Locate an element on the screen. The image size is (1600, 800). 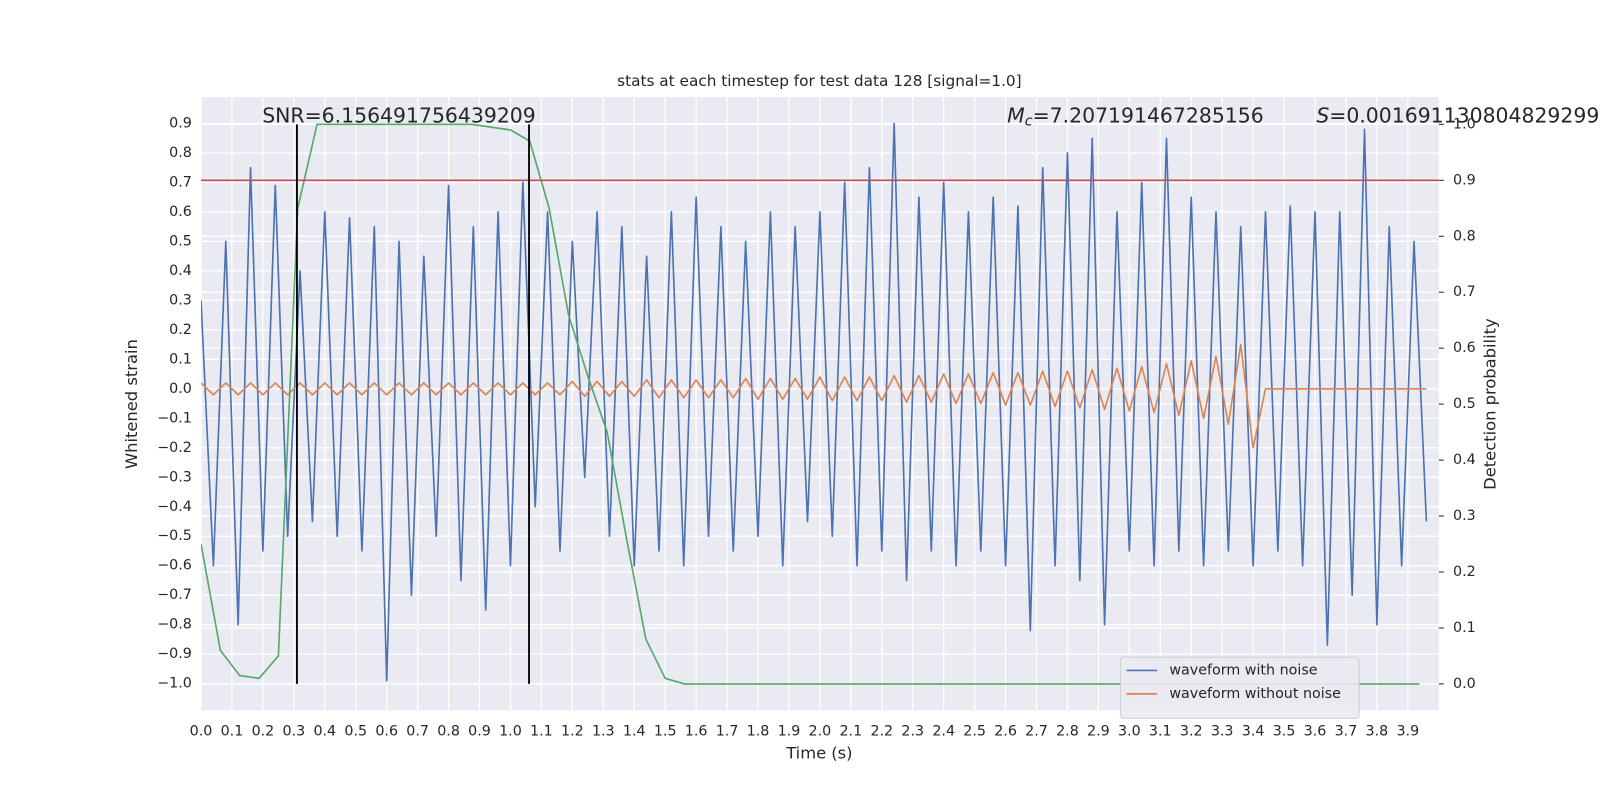
x-tick-label: 2.6 is located at coordinates (1005, 732).